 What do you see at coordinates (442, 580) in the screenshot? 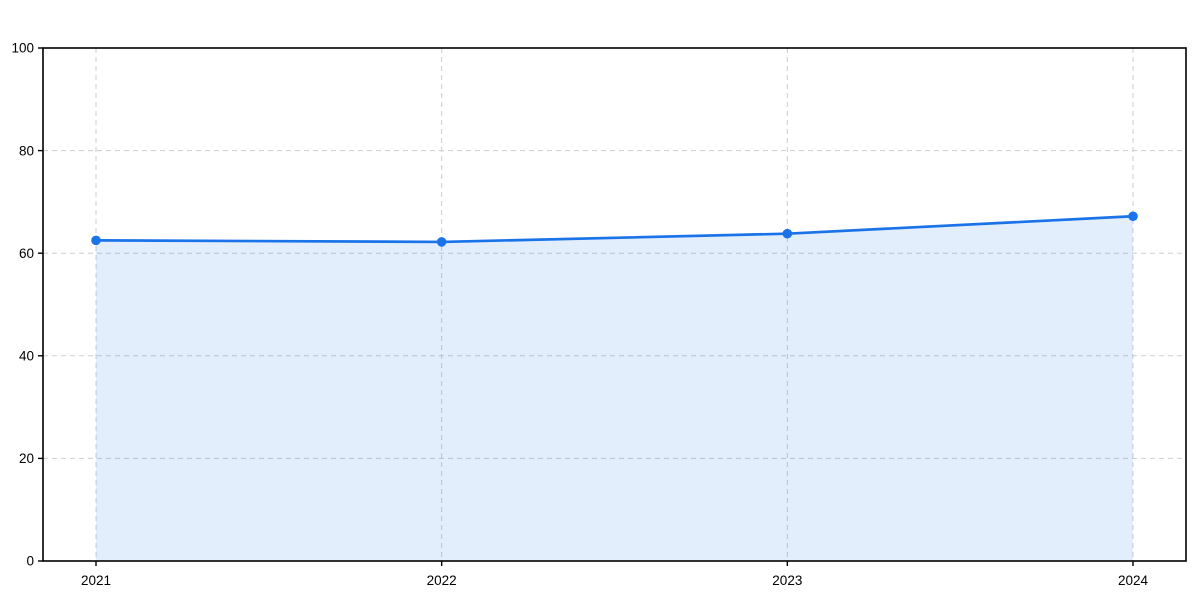
I see `x-tick-label: 2022` at bounding box center [442, 580].